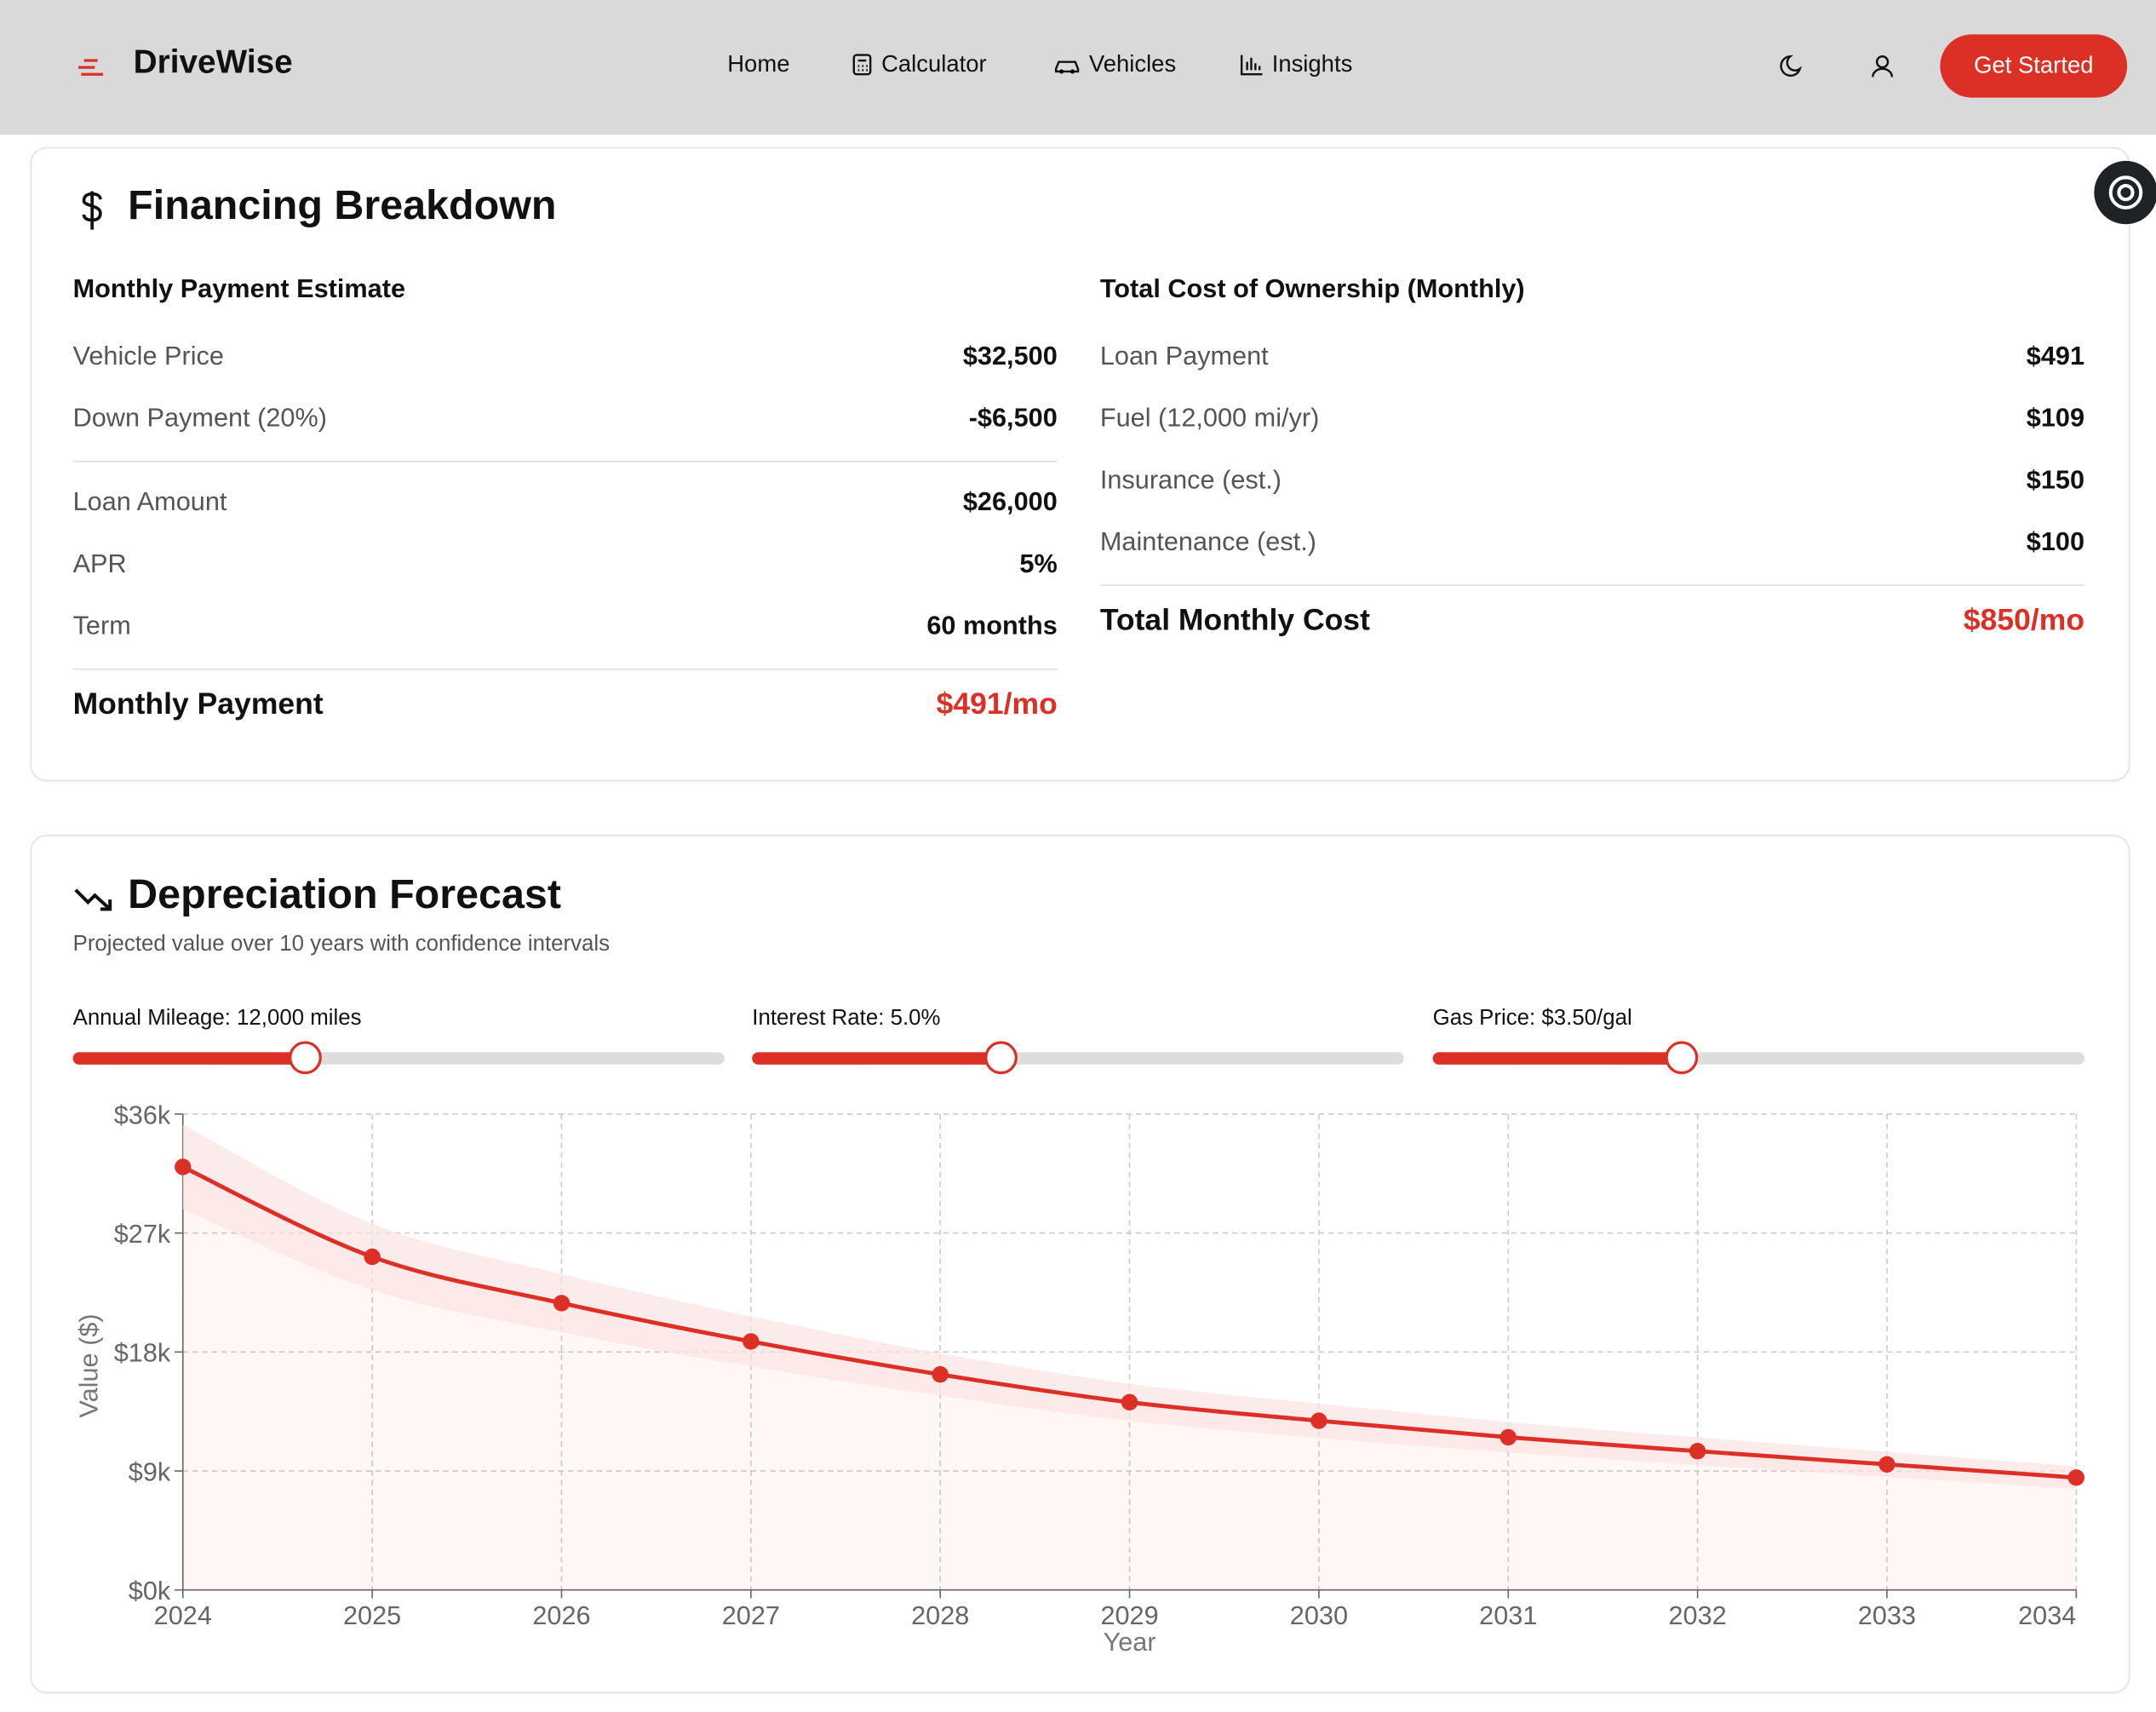 The width and height of the screenshot is (2156, 1712). Describe the element at coordinates (1234, 619) in the screenshot. I see `total-label: Total Monthly Cost` at that location.